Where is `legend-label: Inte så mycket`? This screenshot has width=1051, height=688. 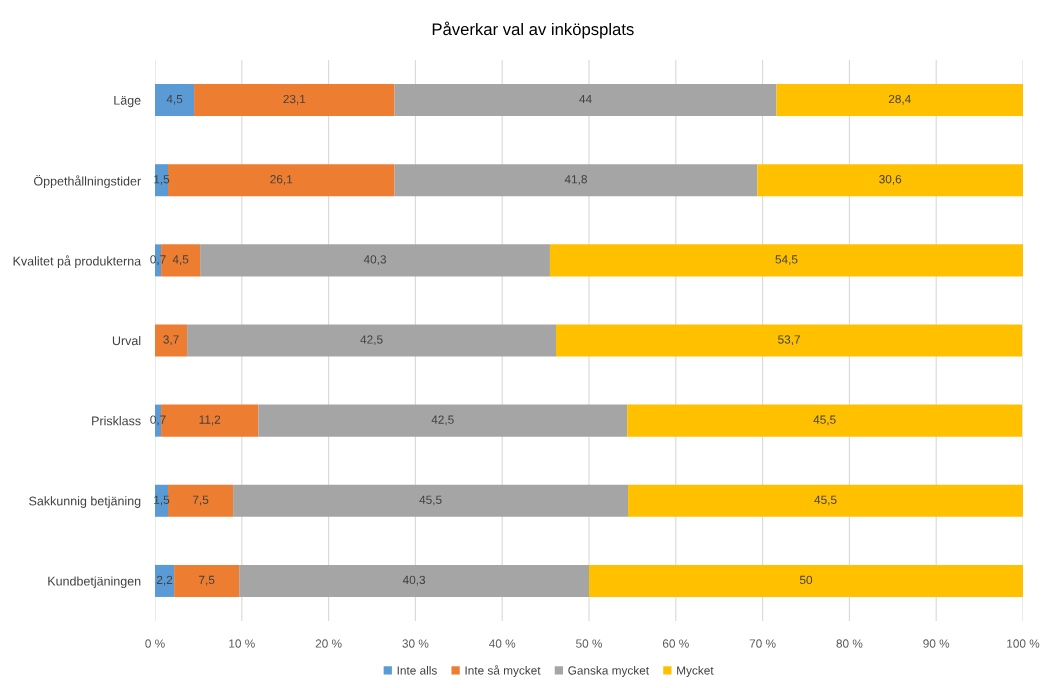
legend-label: Inte så mycket is located at coordinates (503, 671).